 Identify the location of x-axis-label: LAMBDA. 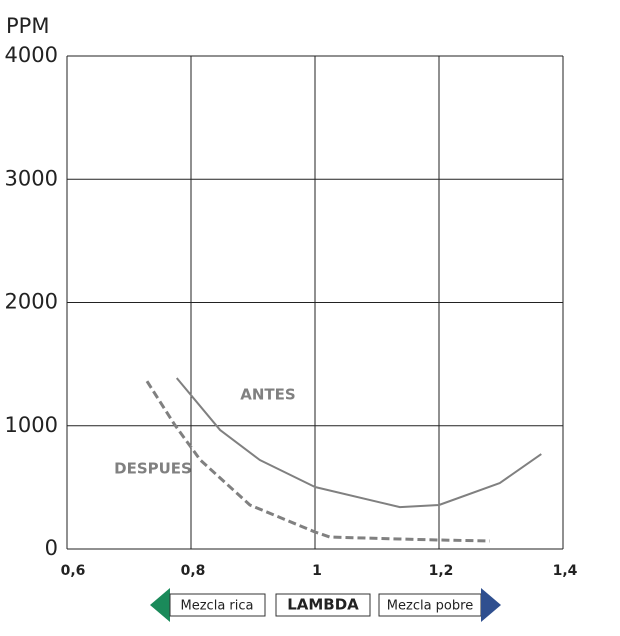
(323, 605).